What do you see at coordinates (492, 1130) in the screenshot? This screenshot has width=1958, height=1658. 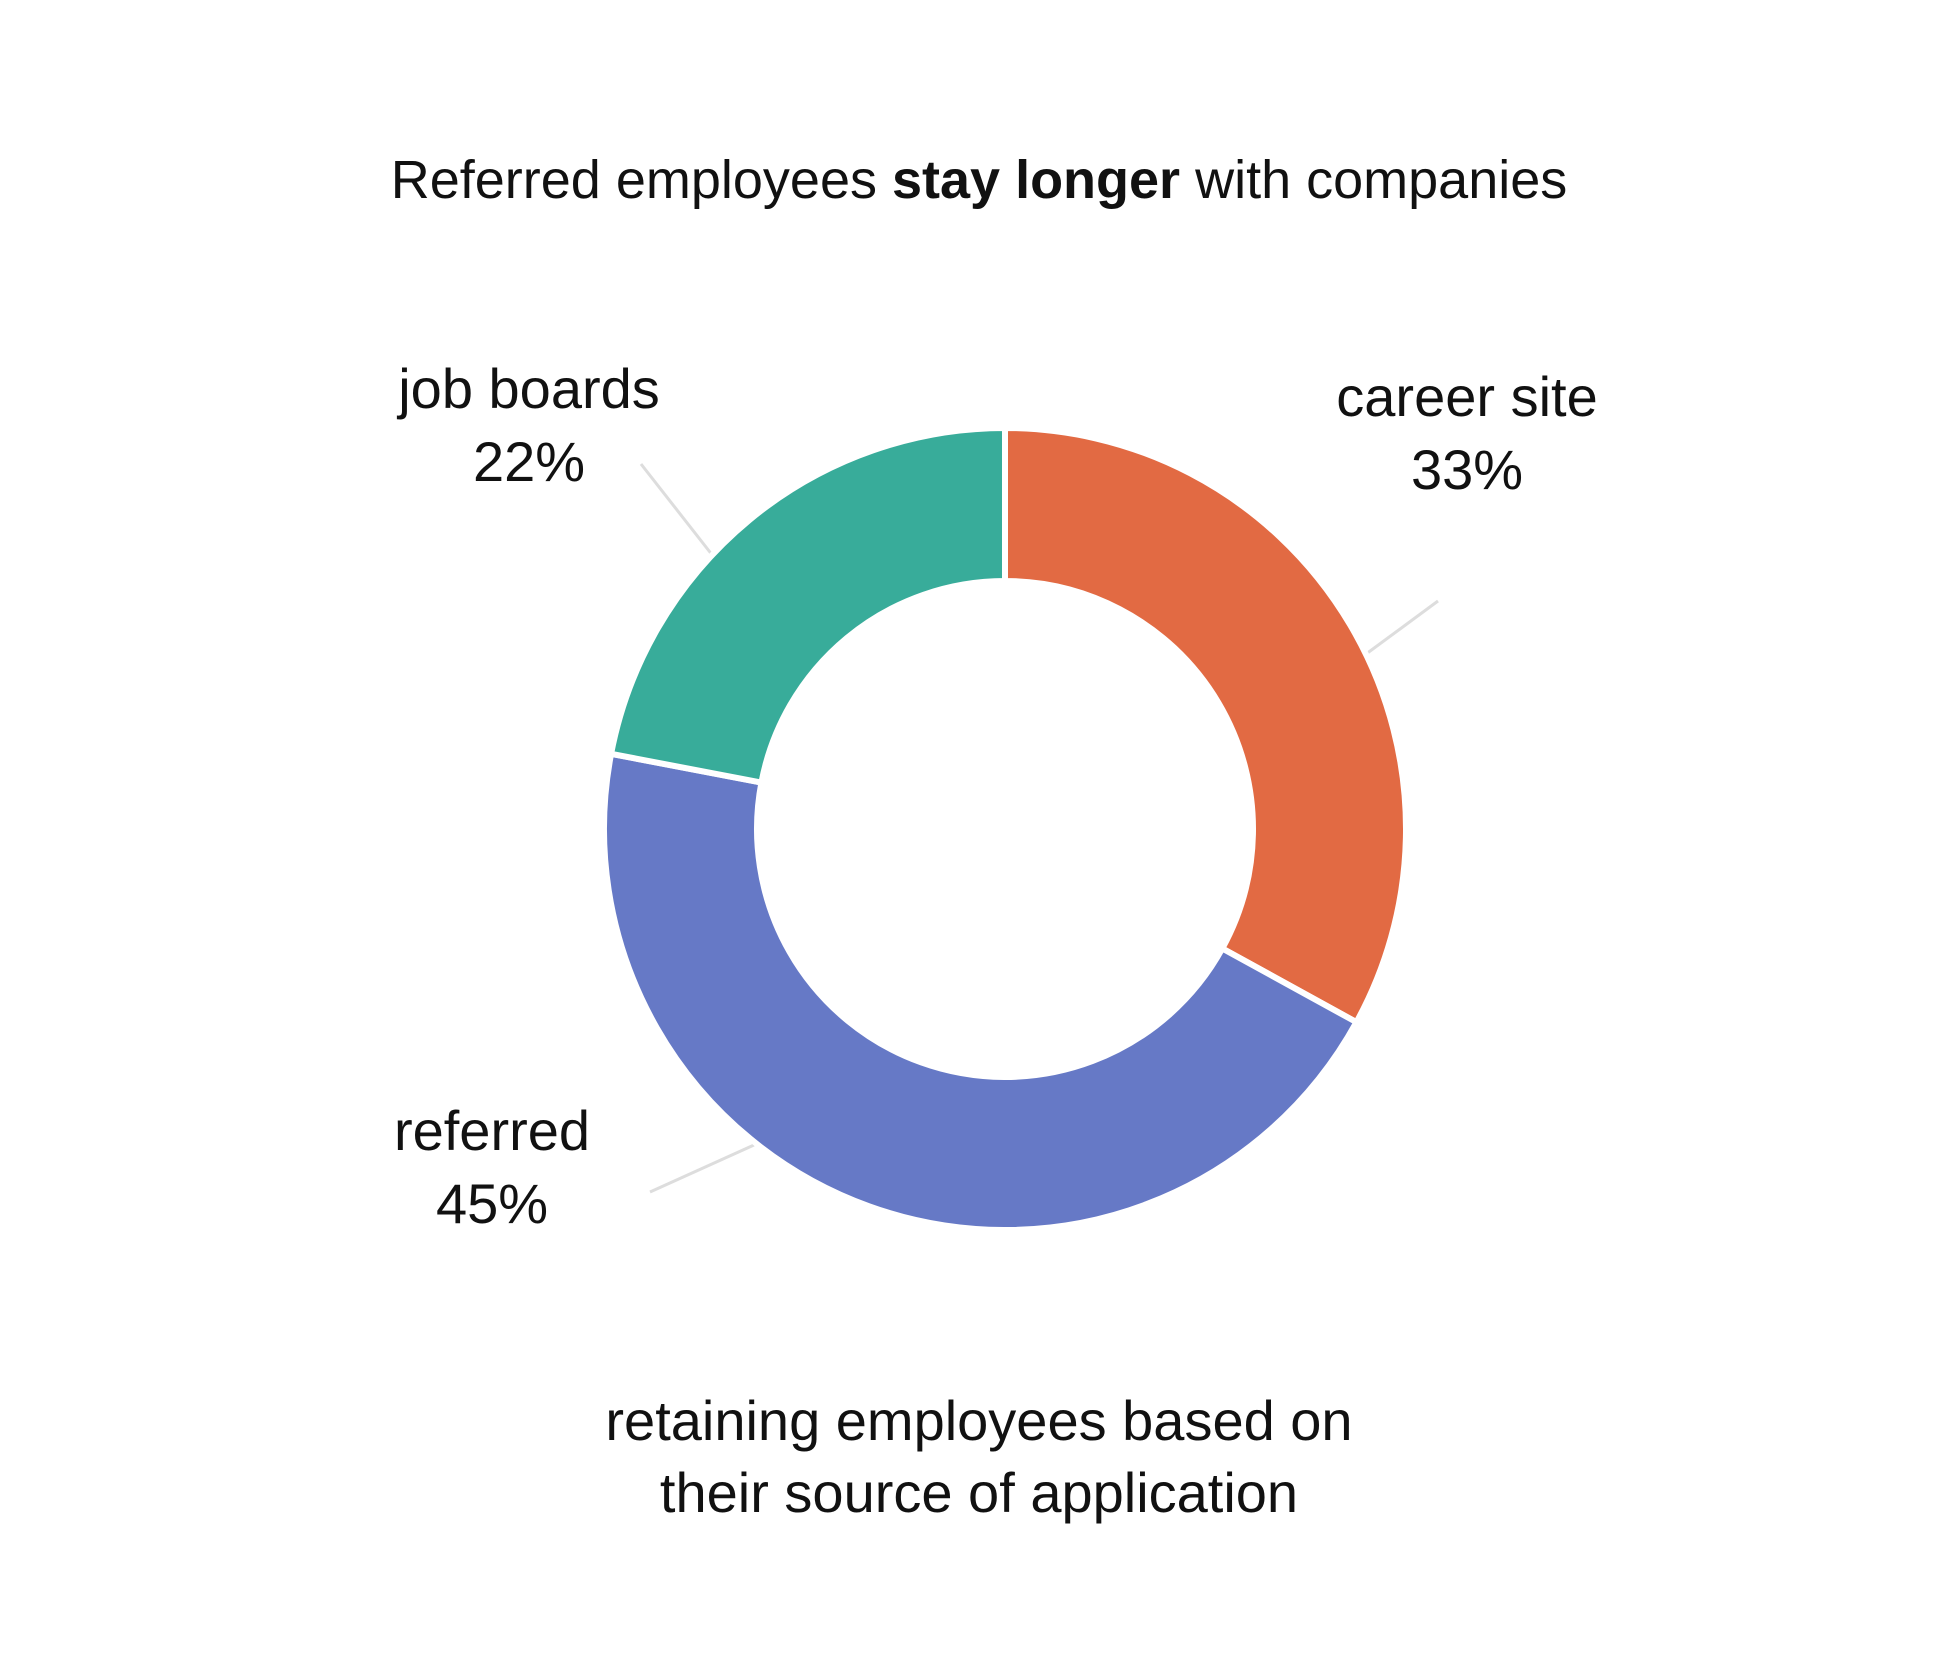 I see `slice-label-referred: referred` at bounding box center [492, 1130].